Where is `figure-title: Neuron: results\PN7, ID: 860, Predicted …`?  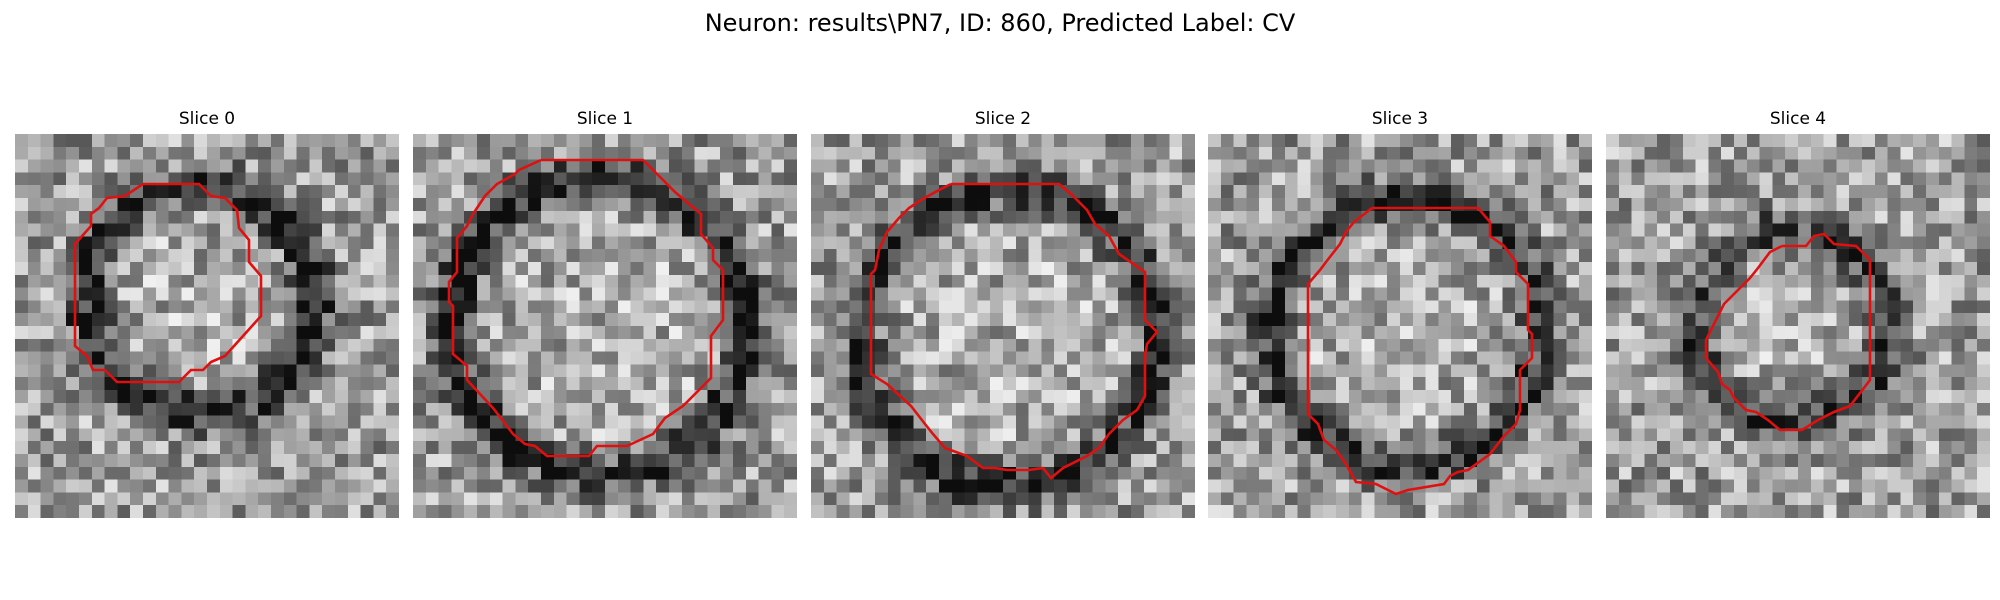
figure-title: Neuron: results\PN7, ID: 860, Predicted … is located at coordinates (1000, 23).